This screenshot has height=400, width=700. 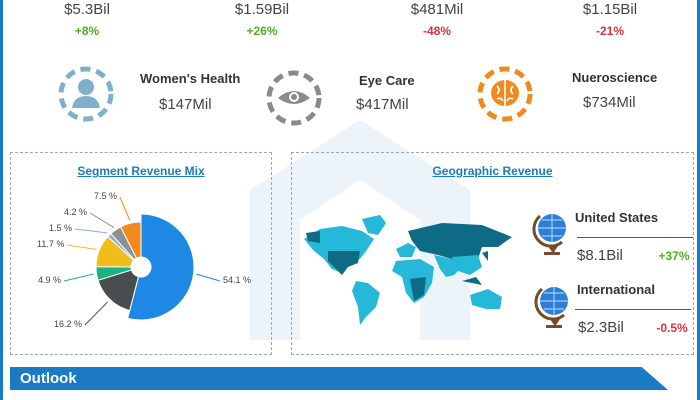 I want to click on panel-title: Segment Revenue Mix, so click(x=141, y=171).